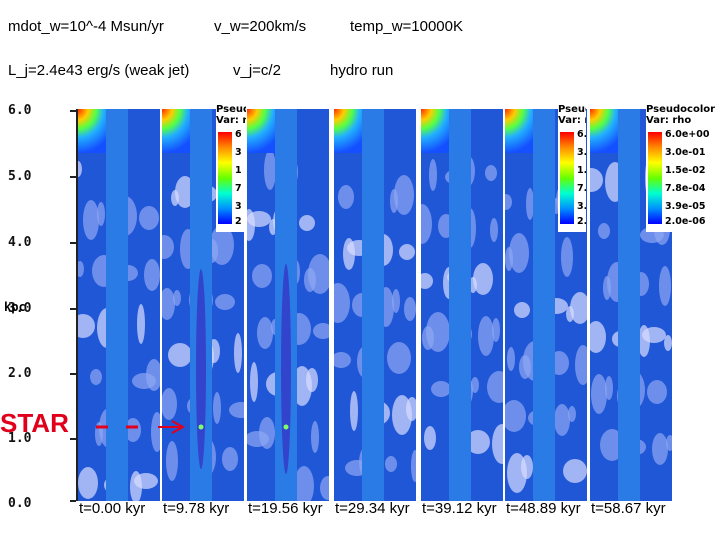  Describe the element at coordinates (581, 188) in the screenshot. I see `legend-level: 7.` at that location.